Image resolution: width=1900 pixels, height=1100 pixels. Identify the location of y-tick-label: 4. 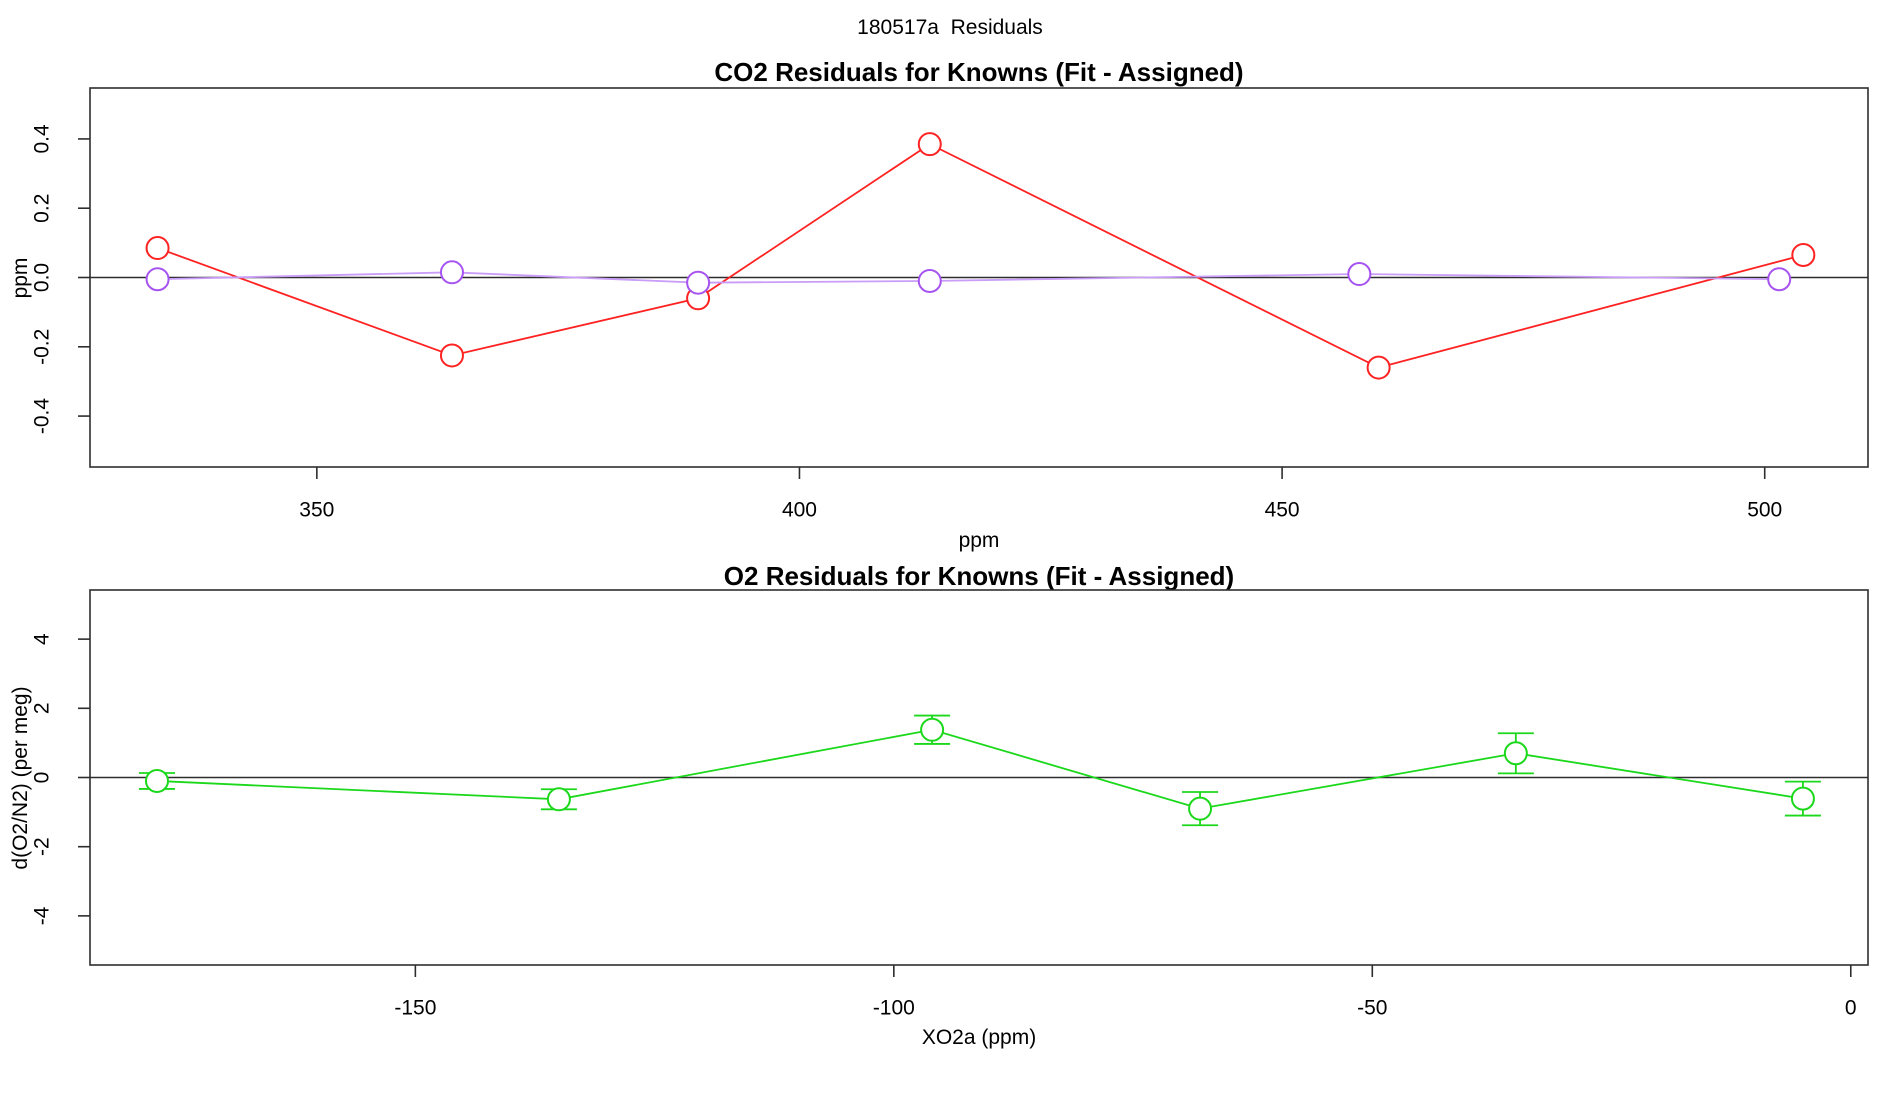
(42, 639).